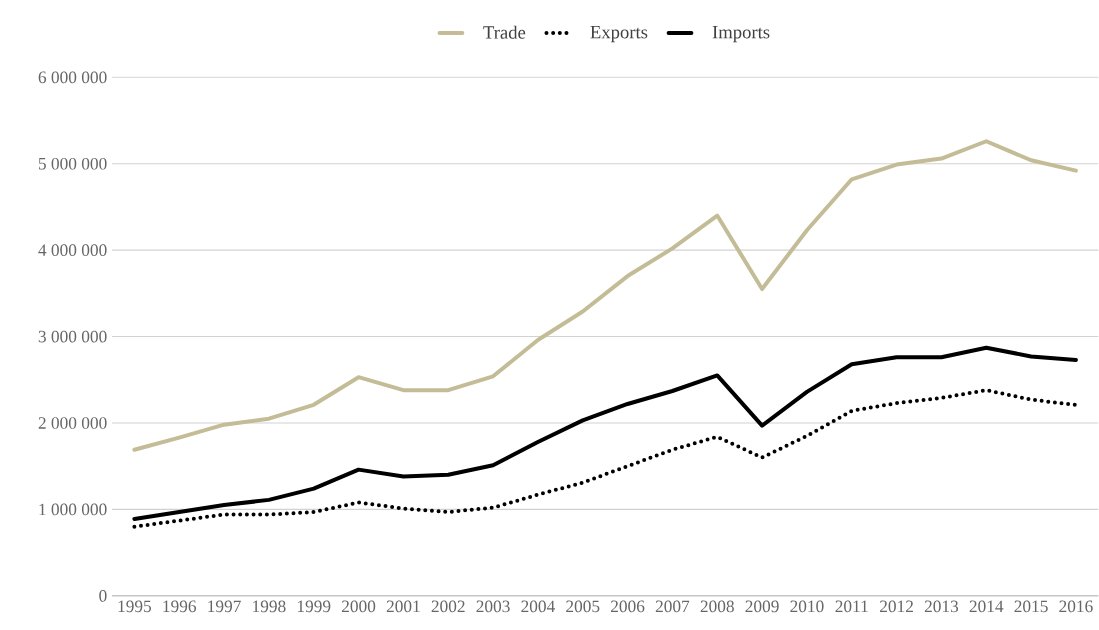  I want to click on x-tick-label: 2006, so click(628, 606).